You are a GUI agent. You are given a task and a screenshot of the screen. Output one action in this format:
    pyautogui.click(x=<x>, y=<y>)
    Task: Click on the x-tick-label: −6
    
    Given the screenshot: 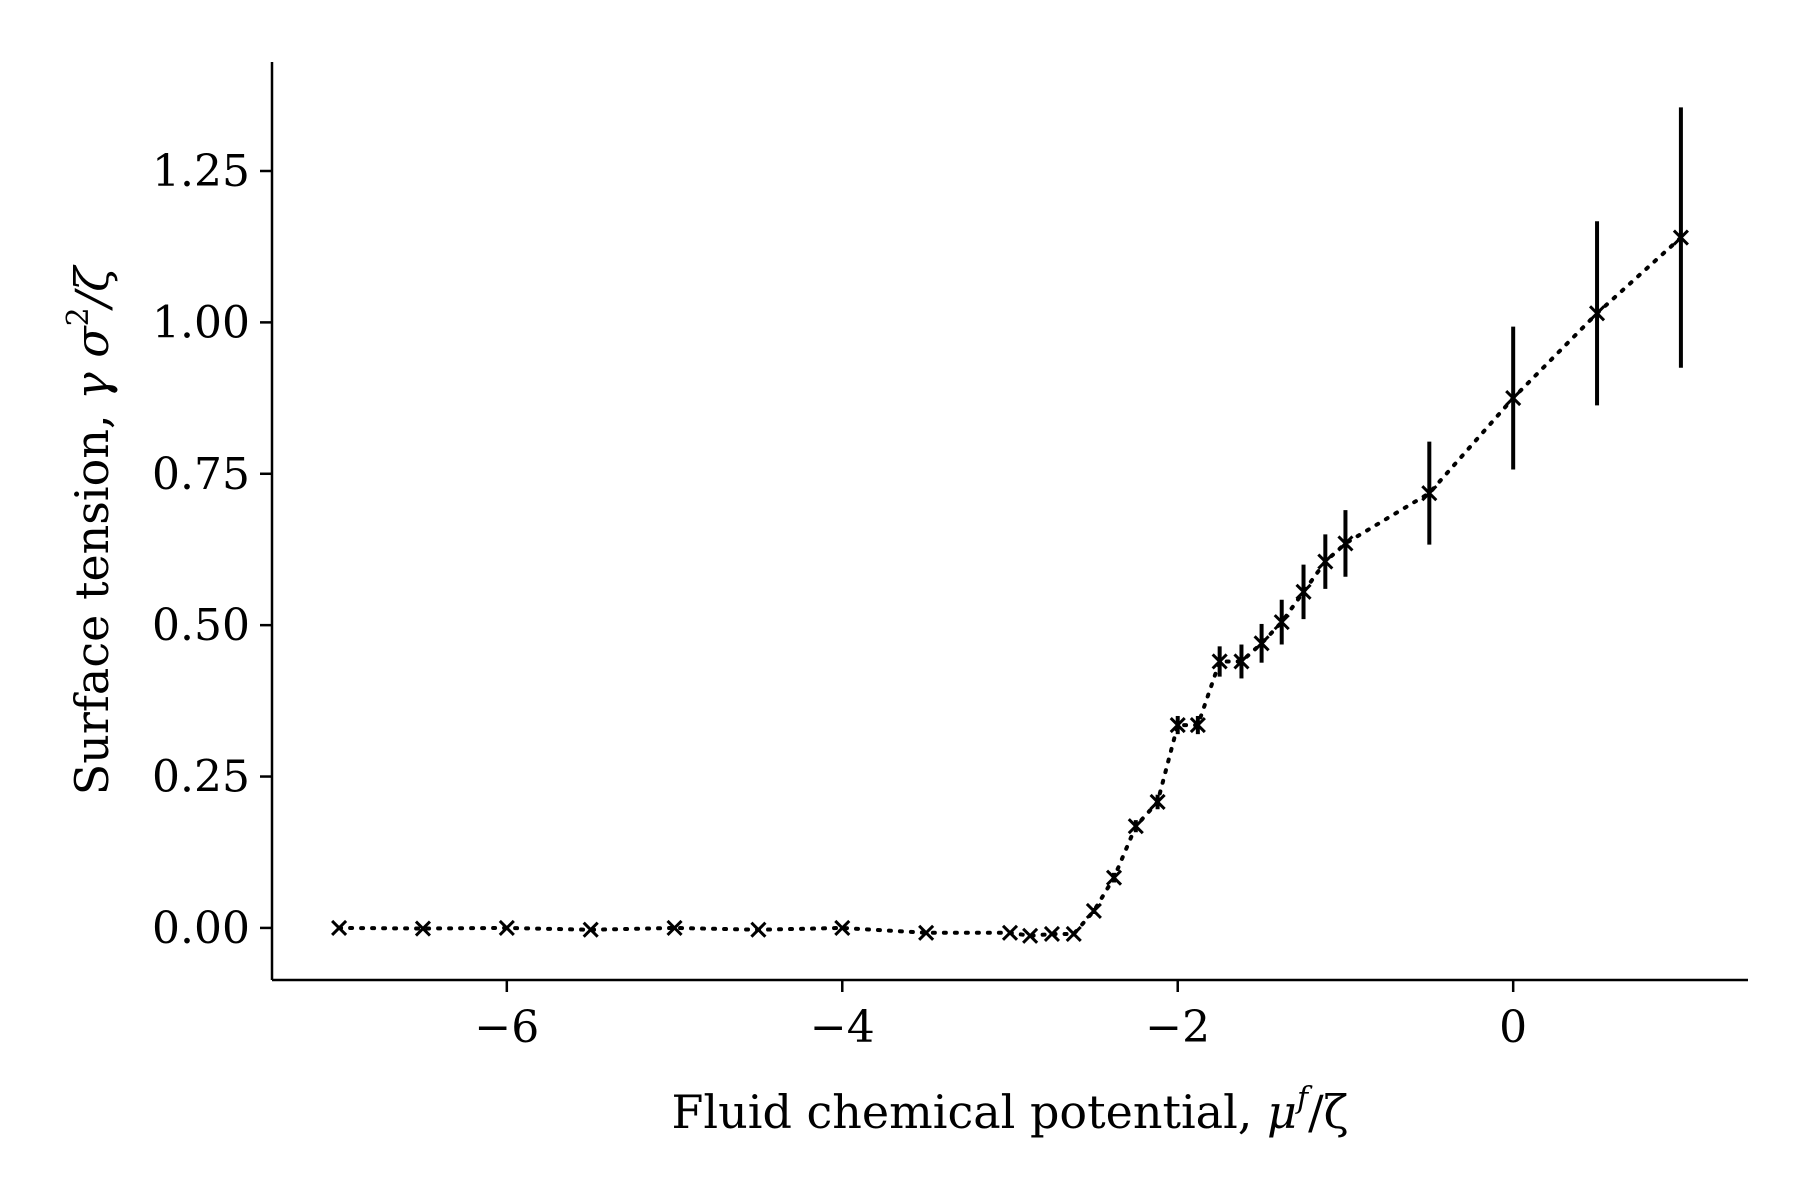 What is the action you would take?
    pyautogui.click(x=506, y=1027)
    